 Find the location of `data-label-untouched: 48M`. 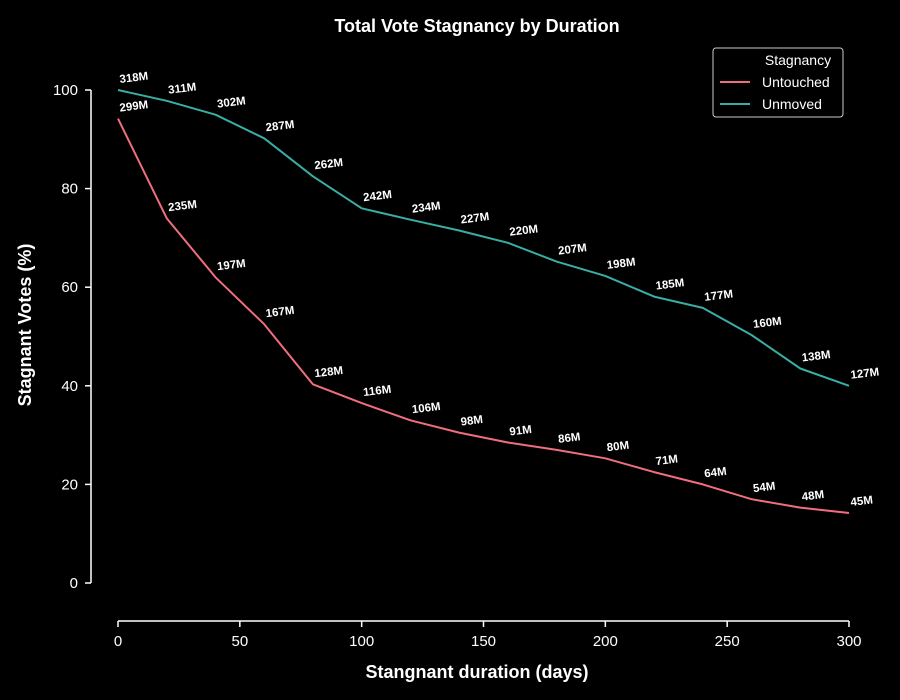

data-label-untouched: 48M is located at coordinates (813, 496).